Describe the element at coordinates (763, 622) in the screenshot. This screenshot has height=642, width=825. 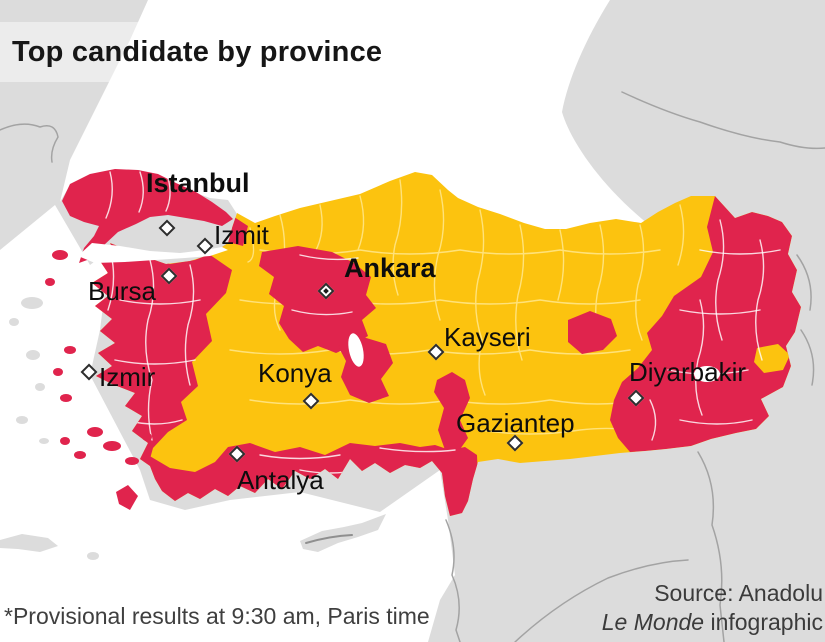
I see `source-line-2-rest: infographic` at that location.